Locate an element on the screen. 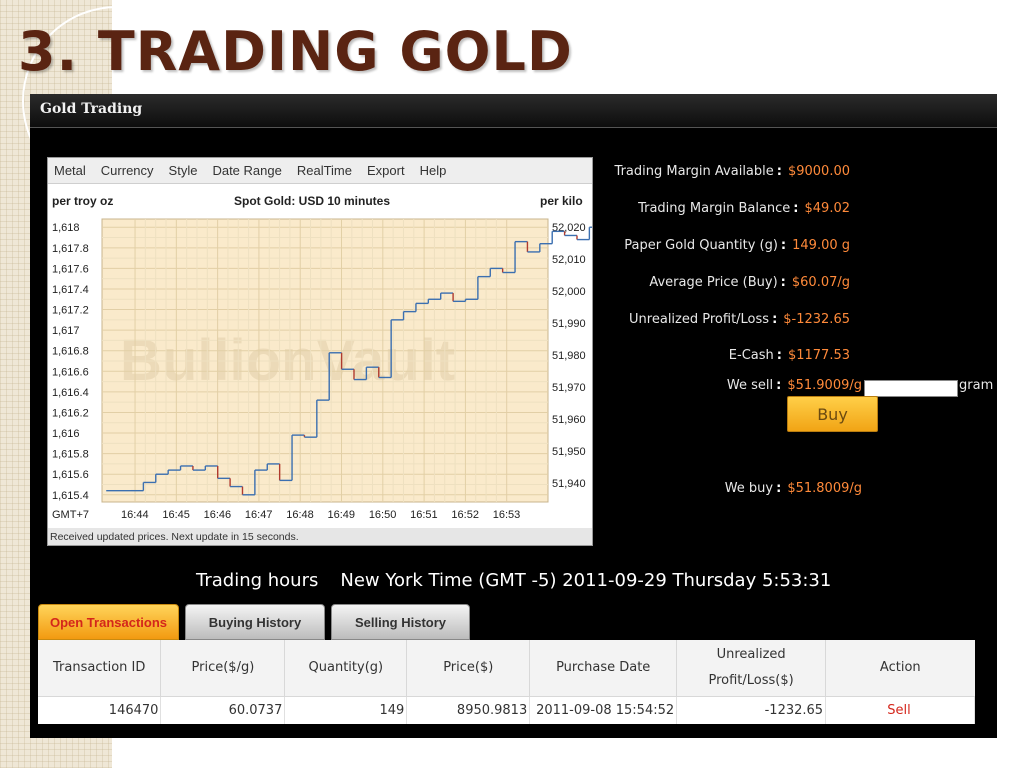 This screenshot has height=768, width=1024. y-tick-left: 1,616 is located at coordinates (66, 434).